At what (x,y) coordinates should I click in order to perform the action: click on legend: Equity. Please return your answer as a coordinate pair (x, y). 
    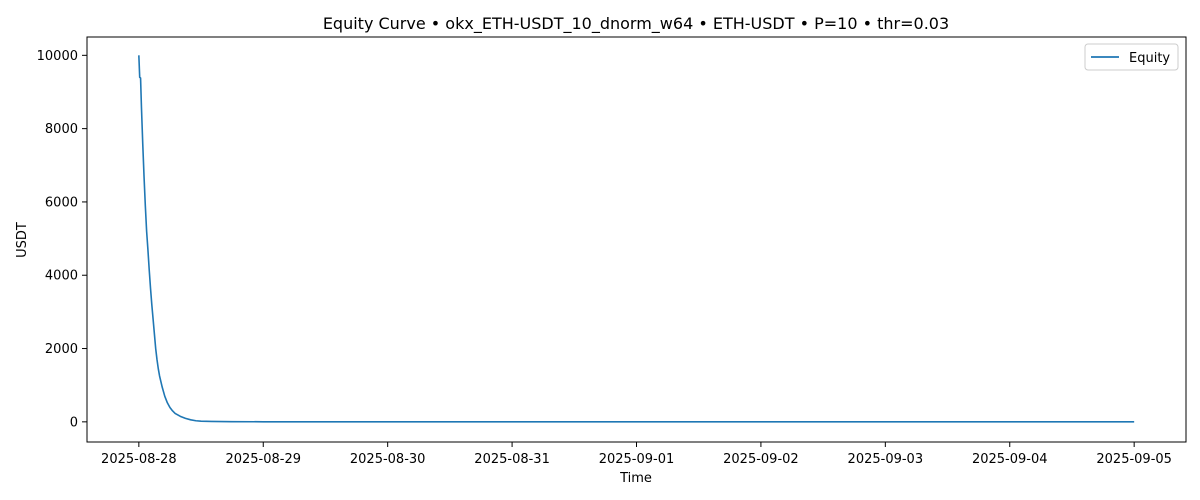
    Looking at the image, I should click on (1131, 57).